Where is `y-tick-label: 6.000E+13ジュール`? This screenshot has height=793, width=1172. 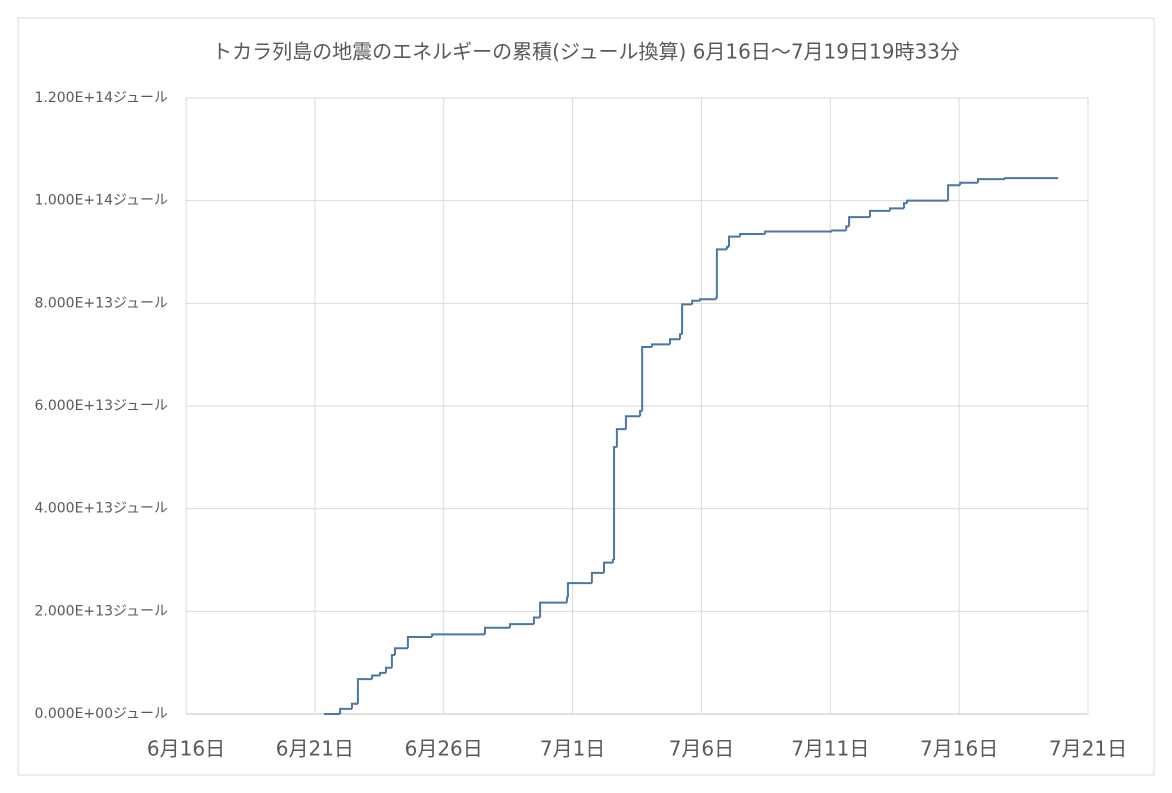 y-tick-label: 6.000E+13ジュール is located at coordinates (102, 406).